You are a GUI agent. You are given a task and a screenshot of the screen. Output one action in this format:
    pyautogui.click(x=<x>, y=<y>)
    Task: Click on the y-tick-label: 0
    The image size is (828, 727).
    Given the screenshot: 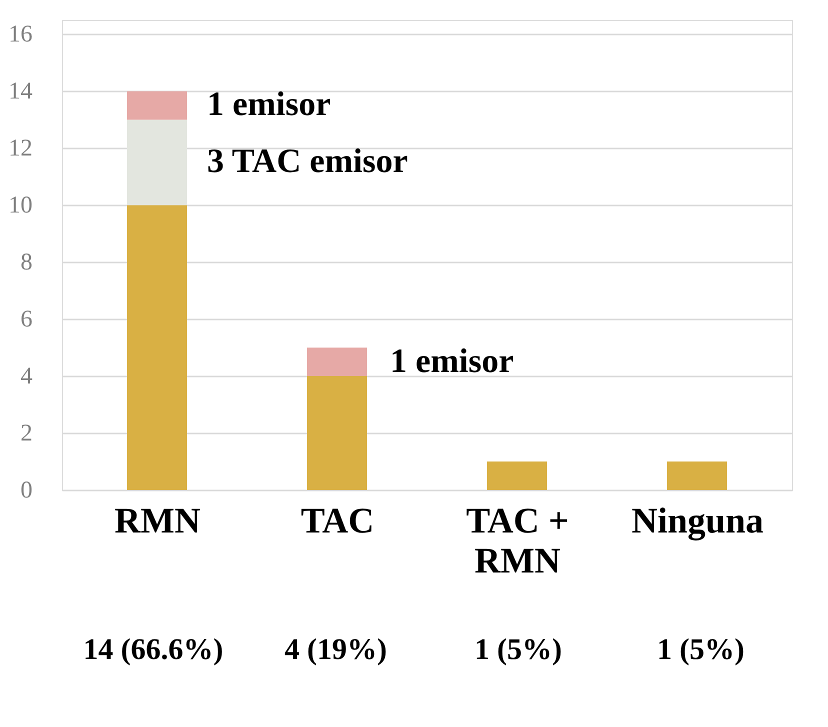 What is the action you would take?
    pyautogui.click(x=26, y=491)
    